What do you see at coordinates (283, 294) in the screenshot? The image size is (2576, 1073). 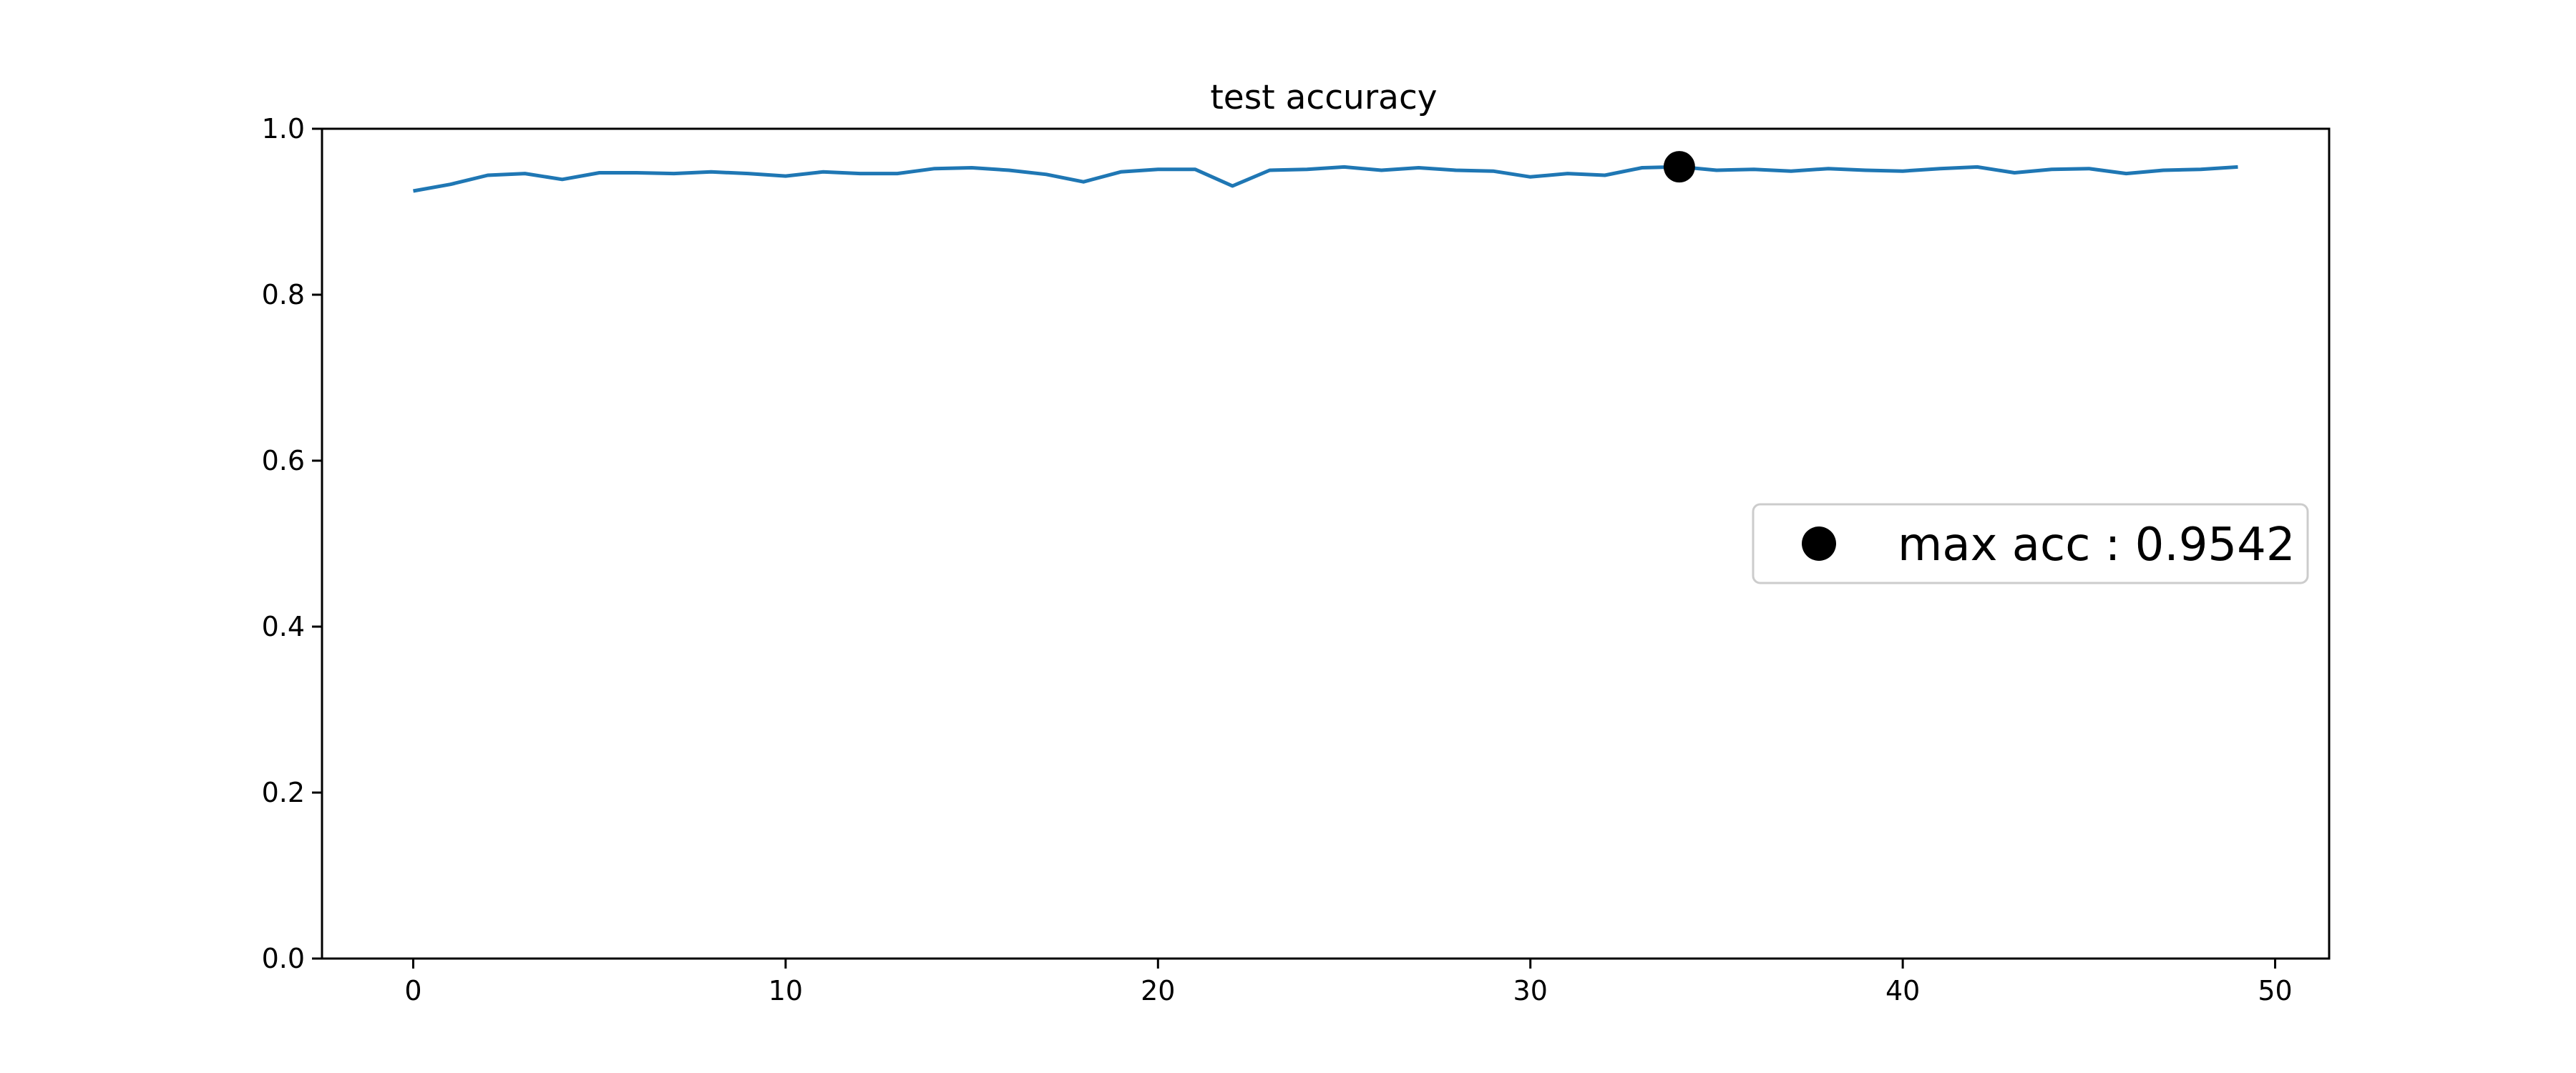 I see `y-tick-label: 0.8` at bounding box center [283, 294].